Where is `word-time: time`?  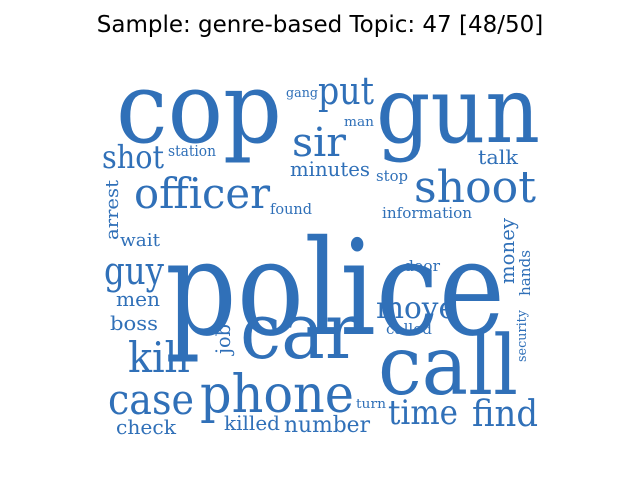 word-time: time is located at coordinates (423, 413).